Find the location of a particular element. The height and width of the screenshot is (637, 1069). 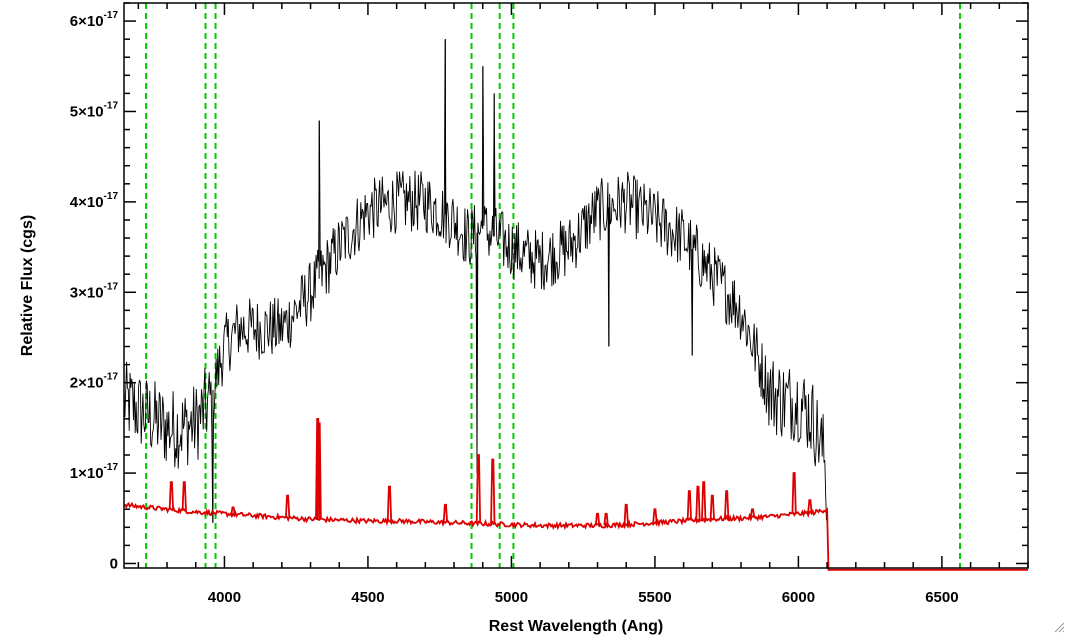

x-tick-label: 5000 is located at coordinates (511, 597).